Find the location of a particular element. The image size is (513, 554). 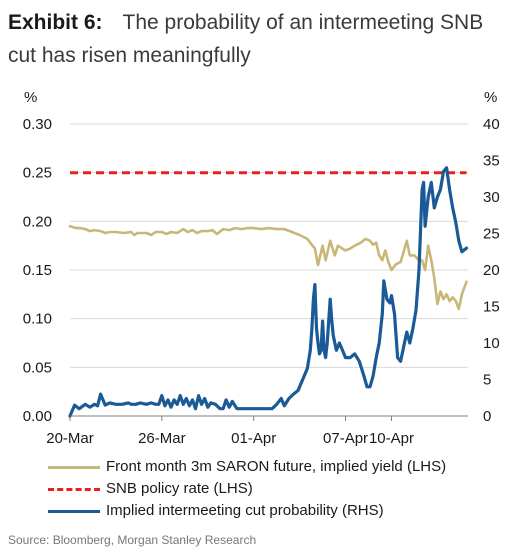

left-tick-label: 0.10 is located at coordinates (37, 319).